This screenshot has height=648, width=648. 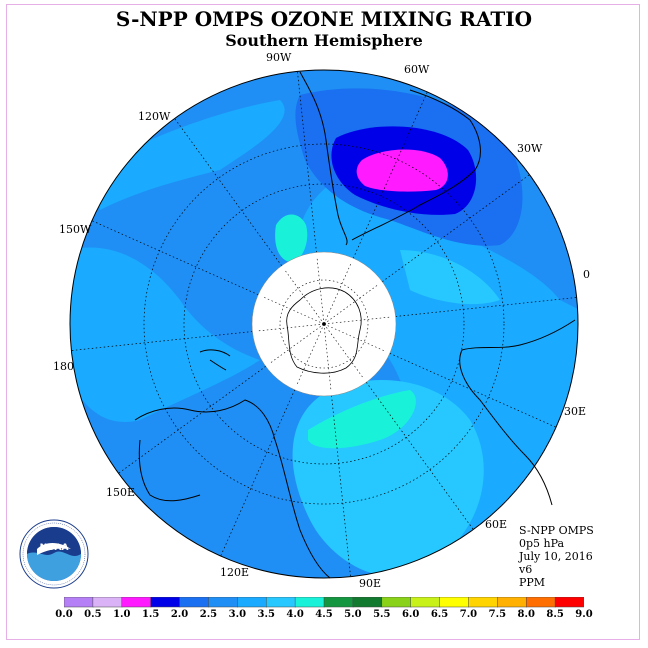 I want to click on logo-text: NOAA, so click(x=54, y=548).